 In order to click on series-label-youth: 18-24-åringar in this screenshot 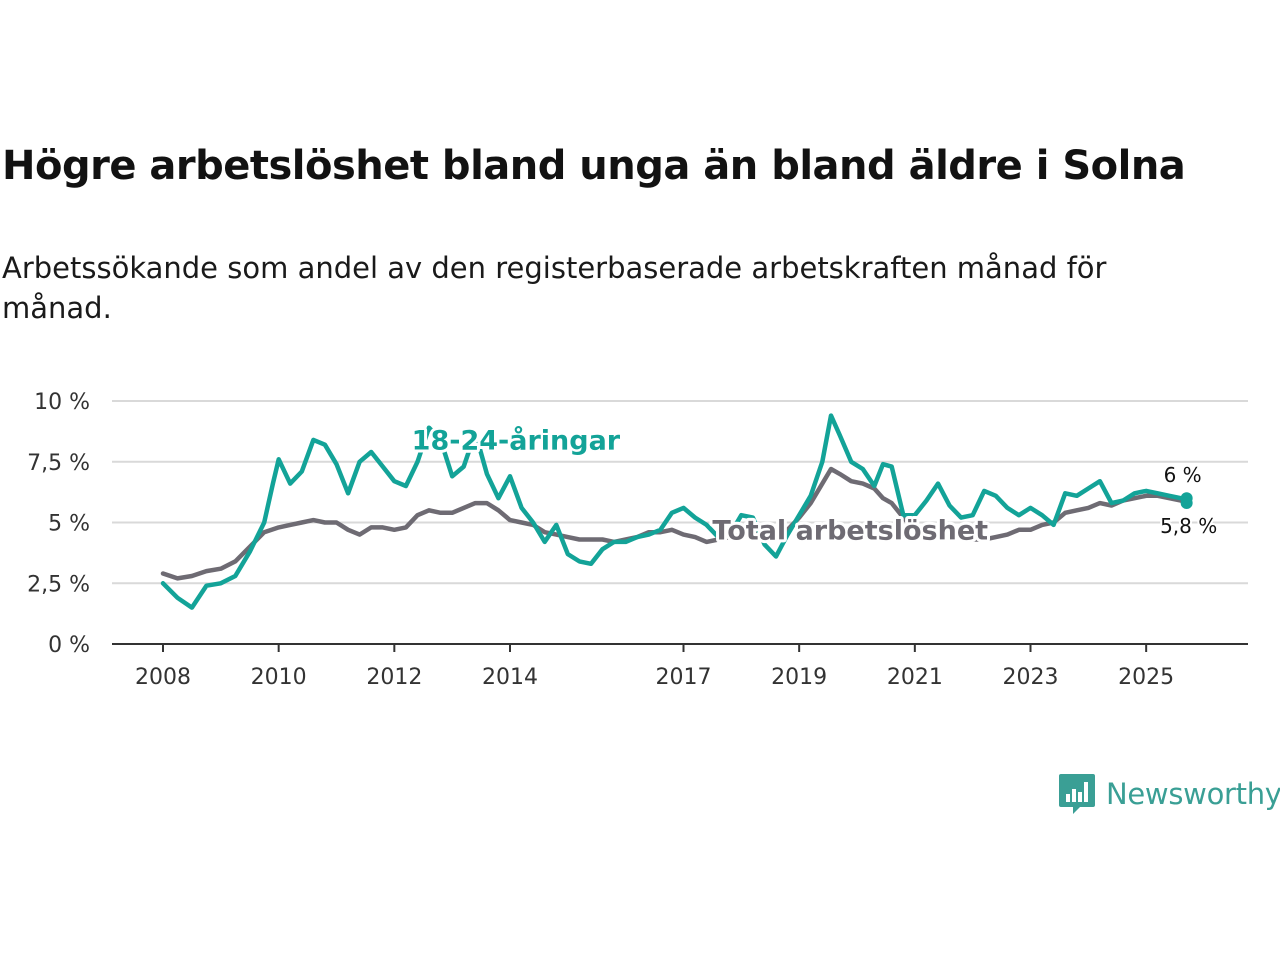, I will do `click(516, 441)`.